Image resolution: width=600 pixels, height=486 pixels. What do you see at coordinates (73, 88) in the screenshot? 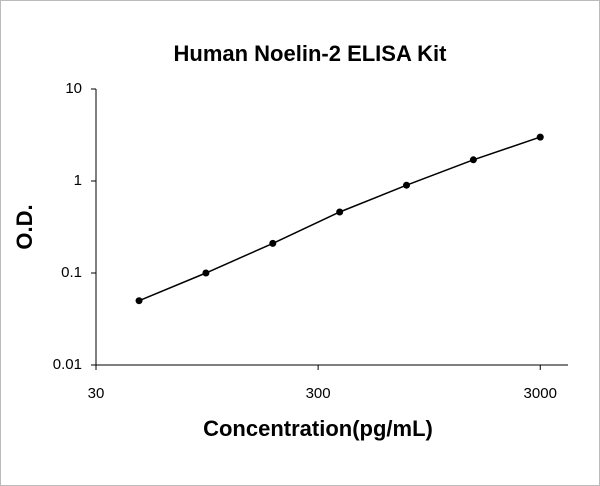
I see `y-tick-label: 10` at bounding box center [73, 88].